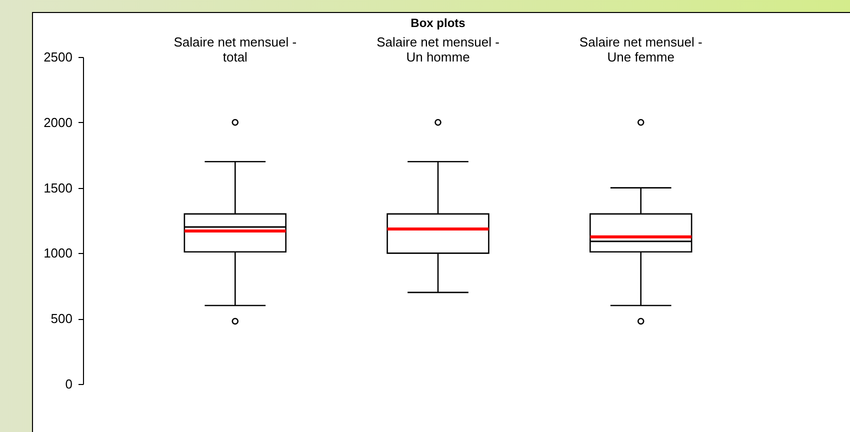  Describe the element at coordinates (68, 384) in the screenshot. I see `y-tick-label: 0` at that location.